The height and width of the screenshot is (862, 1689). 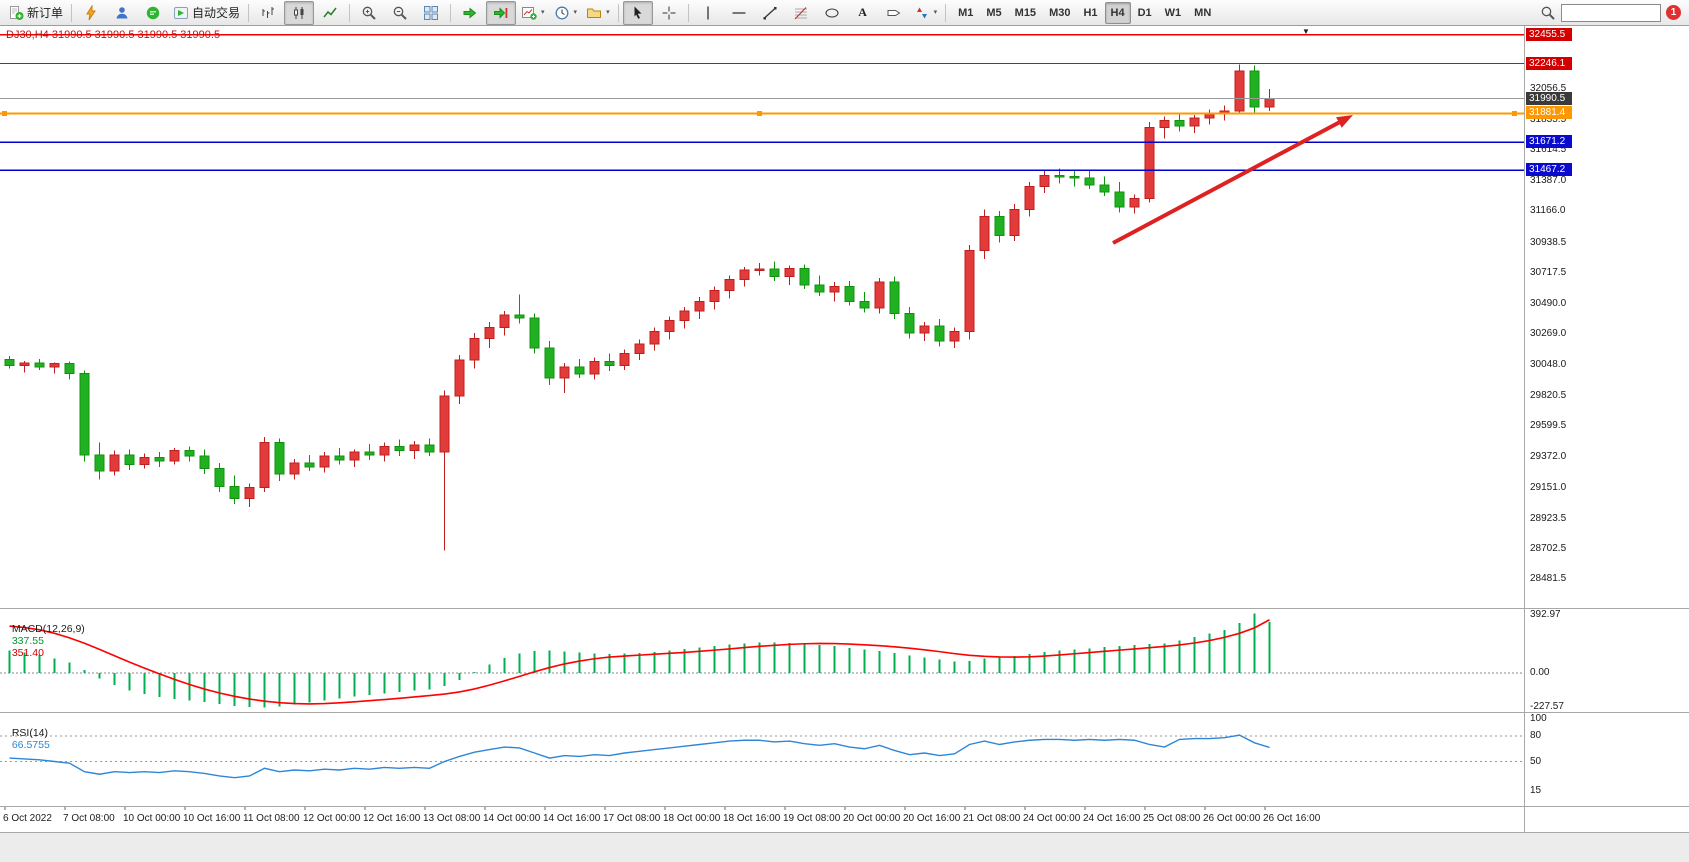 I want to click on text-label-tool-button, so click(x=894, y=13).